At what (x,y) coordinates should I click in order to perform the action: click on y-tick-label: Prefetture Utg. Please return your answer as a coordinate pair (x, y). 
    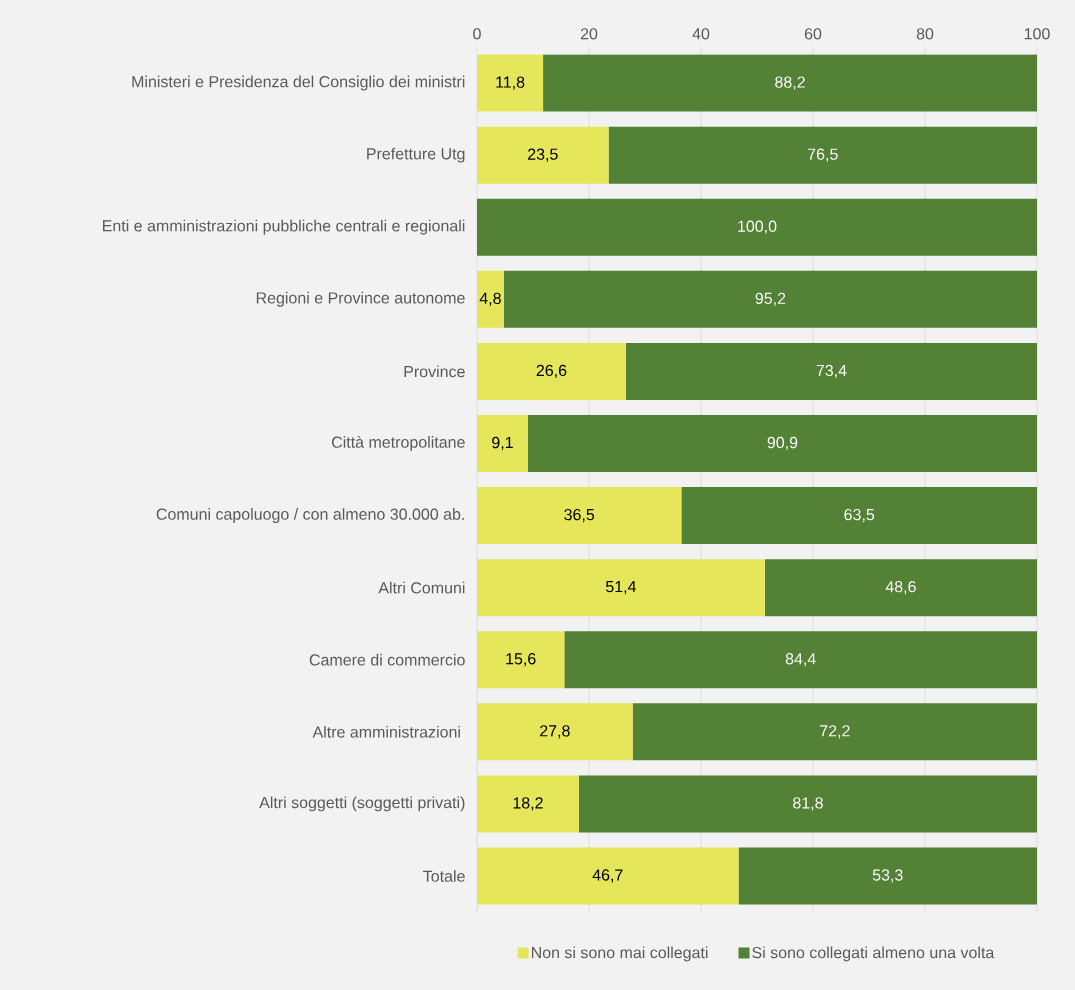
    Looking at the image, I should click on (416, 155).